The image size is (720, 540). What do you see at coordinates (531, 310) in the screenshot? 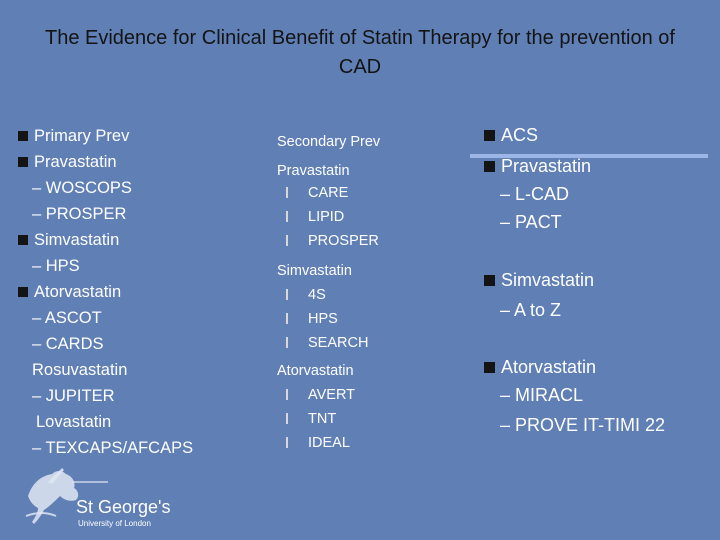
I see `acs-trial: – A to Z` at bounding box center [531, 310].